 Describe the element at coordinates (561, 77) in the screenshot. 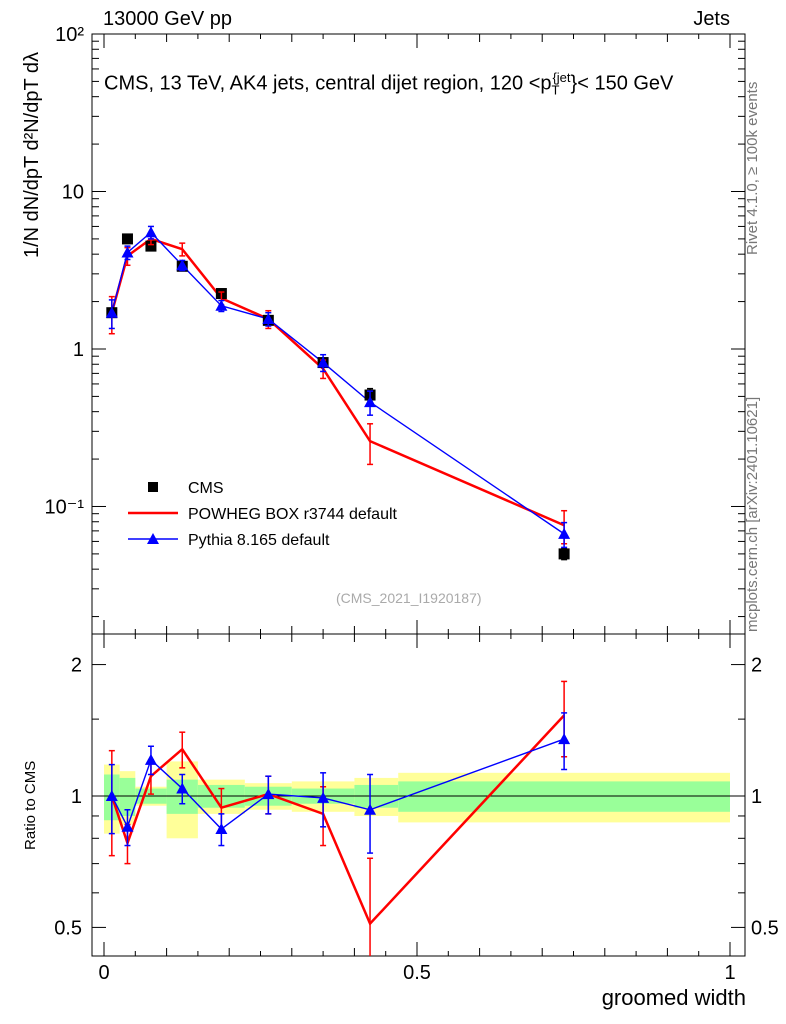

I see `subtitle-sup: {jet` at that location.